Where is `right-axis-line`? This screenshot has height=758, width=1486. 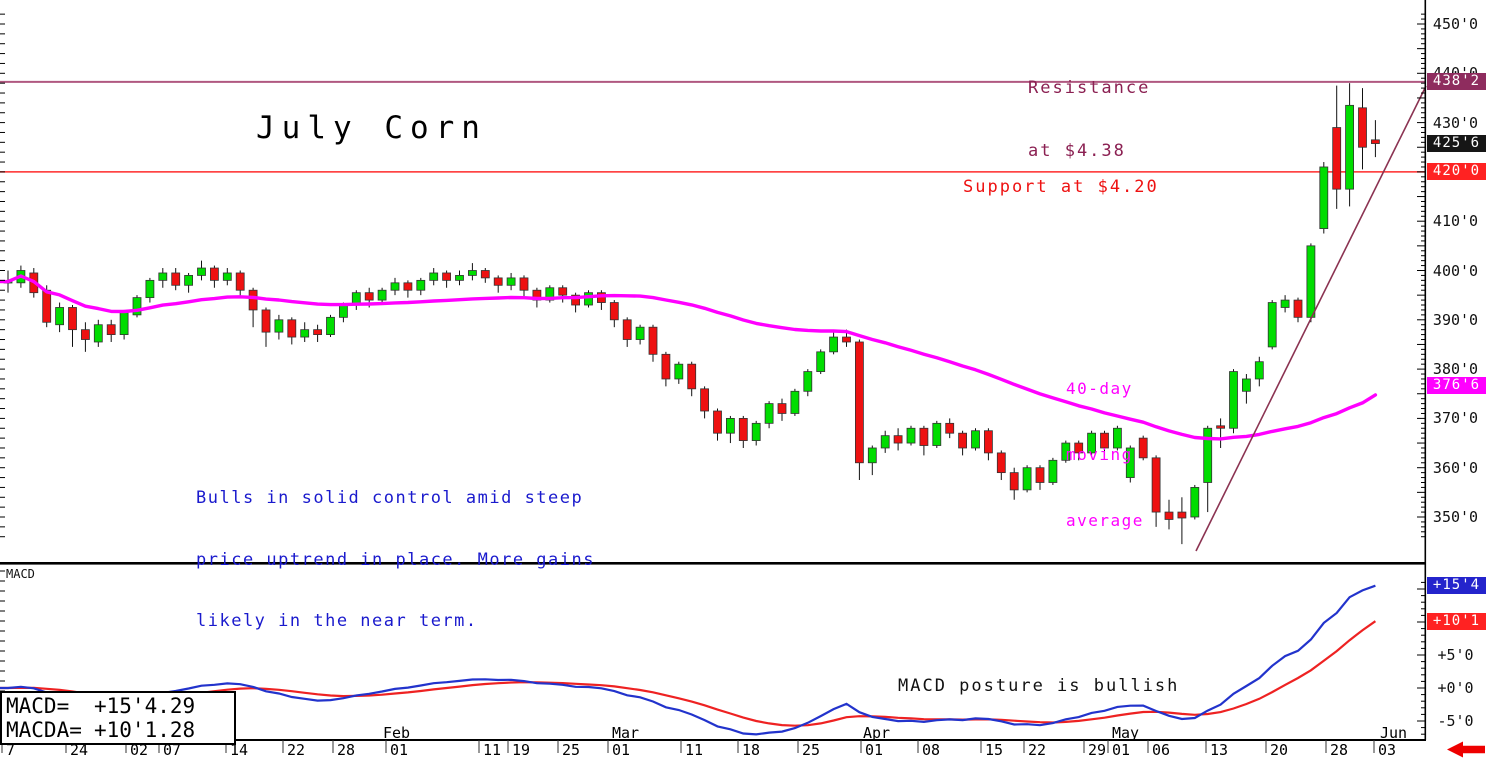
right-axis-line is located at coordinates (1425, 370).